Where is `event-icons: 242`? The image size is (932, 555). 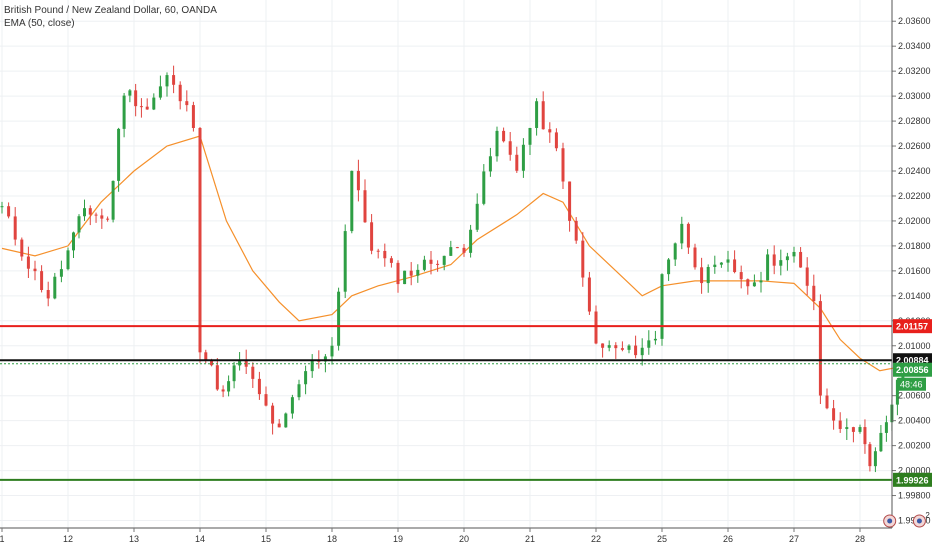 event-icons: 242 is located at coordinates (907, 519).